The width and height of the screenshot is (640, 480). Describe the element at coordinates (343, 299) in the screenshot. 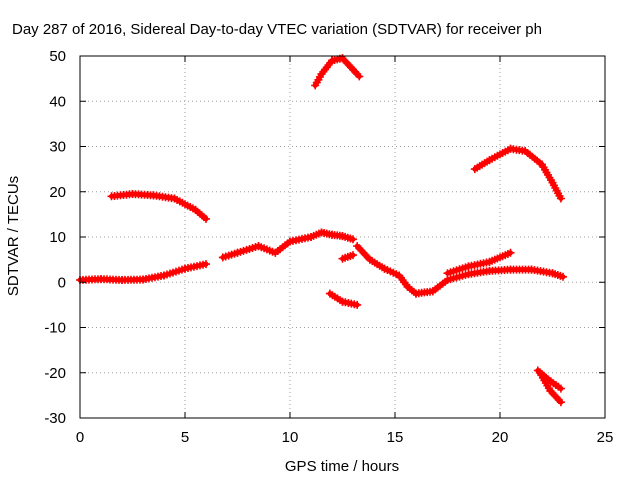

I see `series-track-e` at that location.